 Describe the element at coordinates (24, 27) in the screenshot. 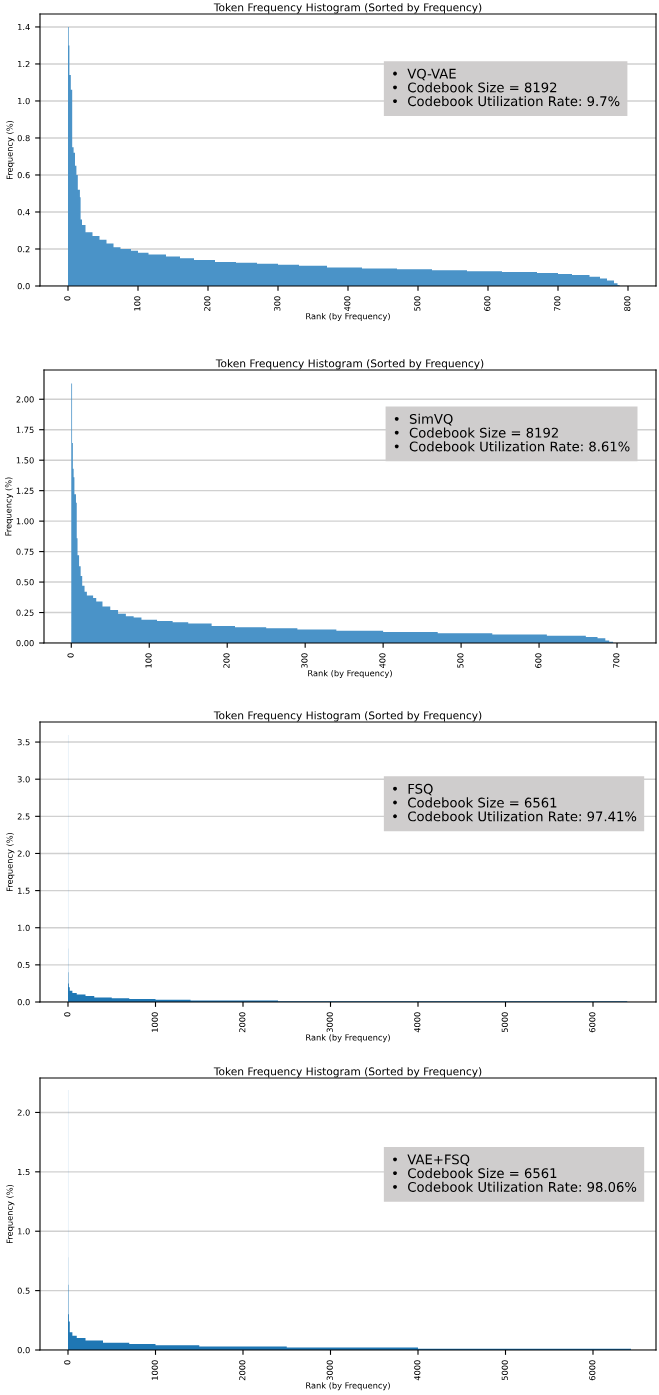

I see `y-tick-label: 1.4` at that location.